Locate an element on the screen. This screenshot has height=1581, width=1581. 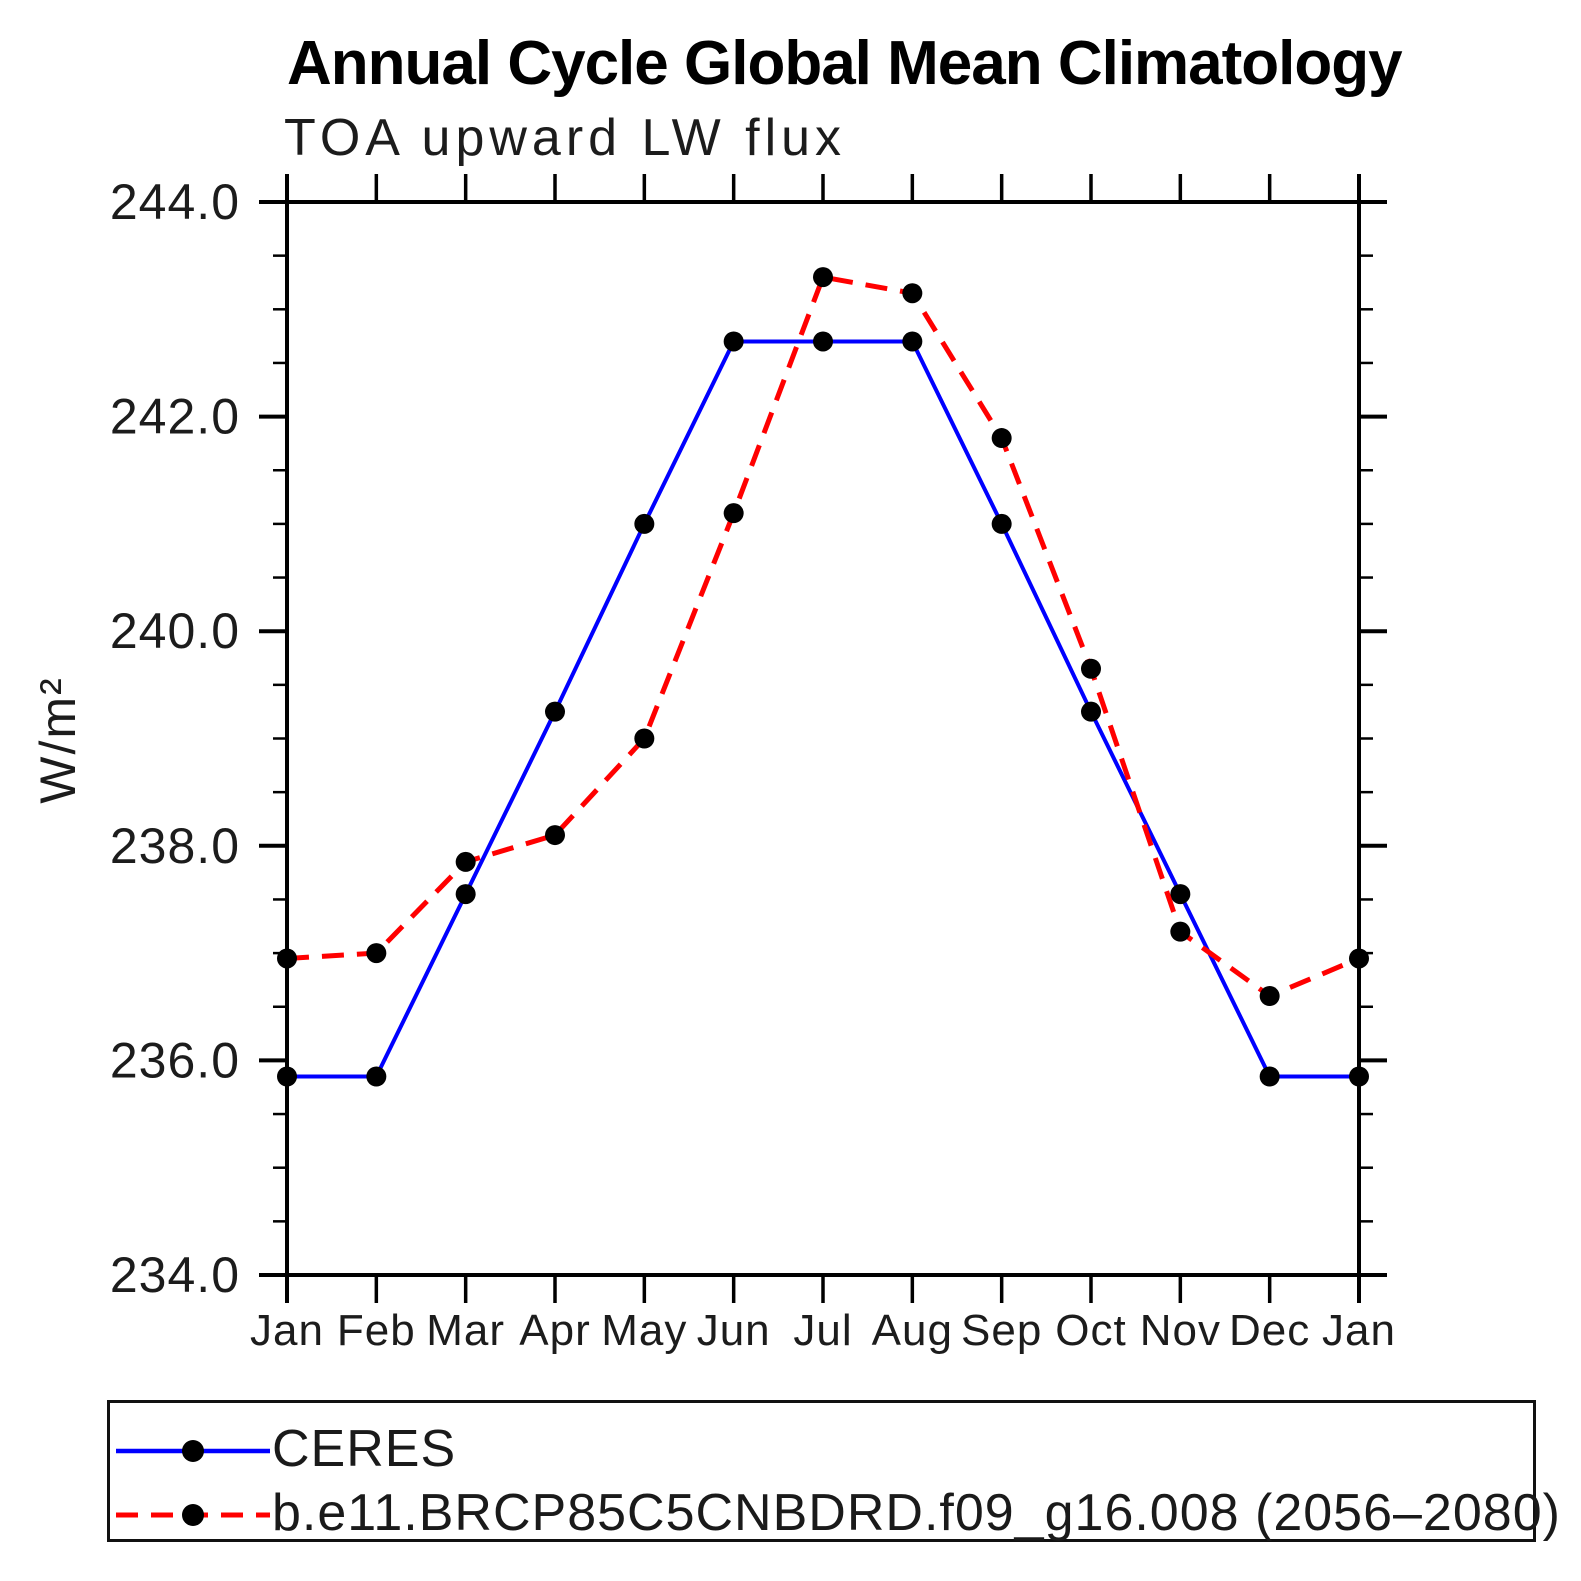
x-tick-label: Sep is located at coordinates (1001, 1330).